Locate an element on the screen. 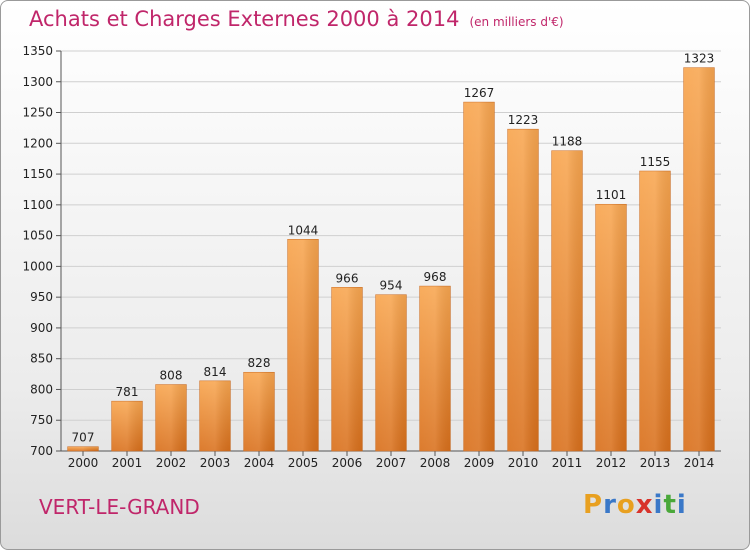  data-label: 1101 is located at coordinates (611, 195).